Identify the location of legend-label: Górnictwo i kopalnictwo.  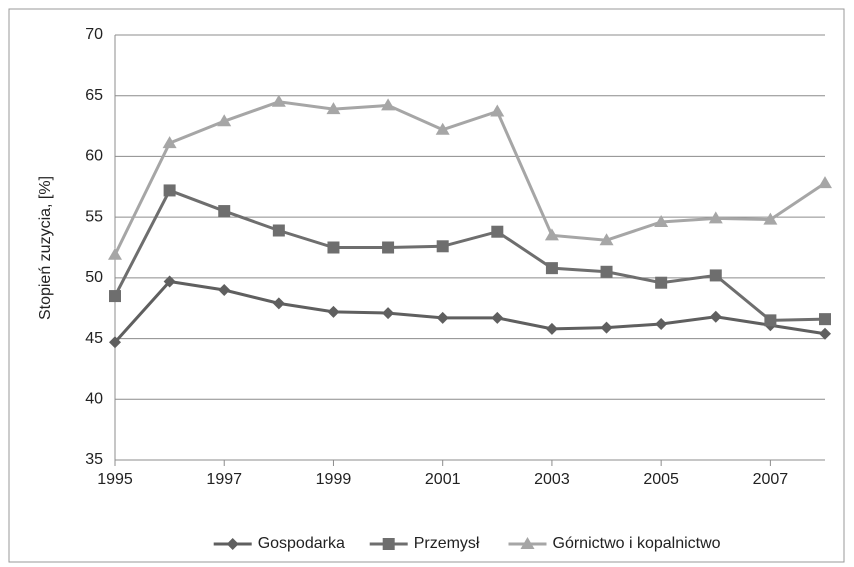
(637, 543).